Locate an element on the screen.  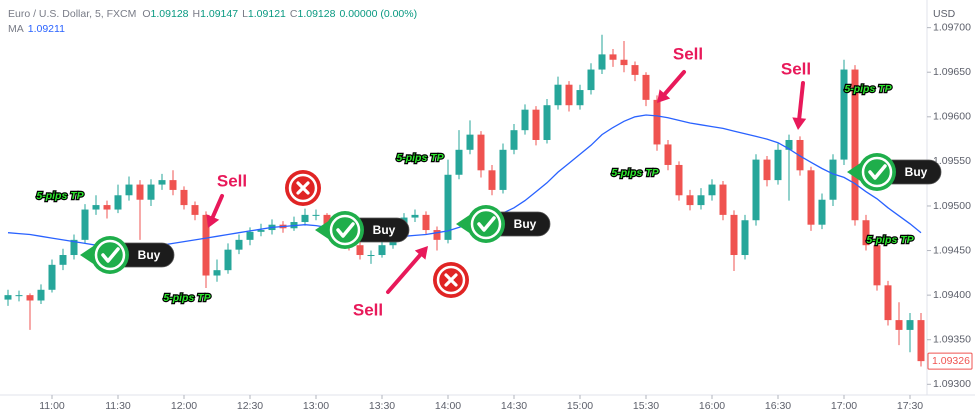
ohlc-key: C is located at coordinates (294, 14).